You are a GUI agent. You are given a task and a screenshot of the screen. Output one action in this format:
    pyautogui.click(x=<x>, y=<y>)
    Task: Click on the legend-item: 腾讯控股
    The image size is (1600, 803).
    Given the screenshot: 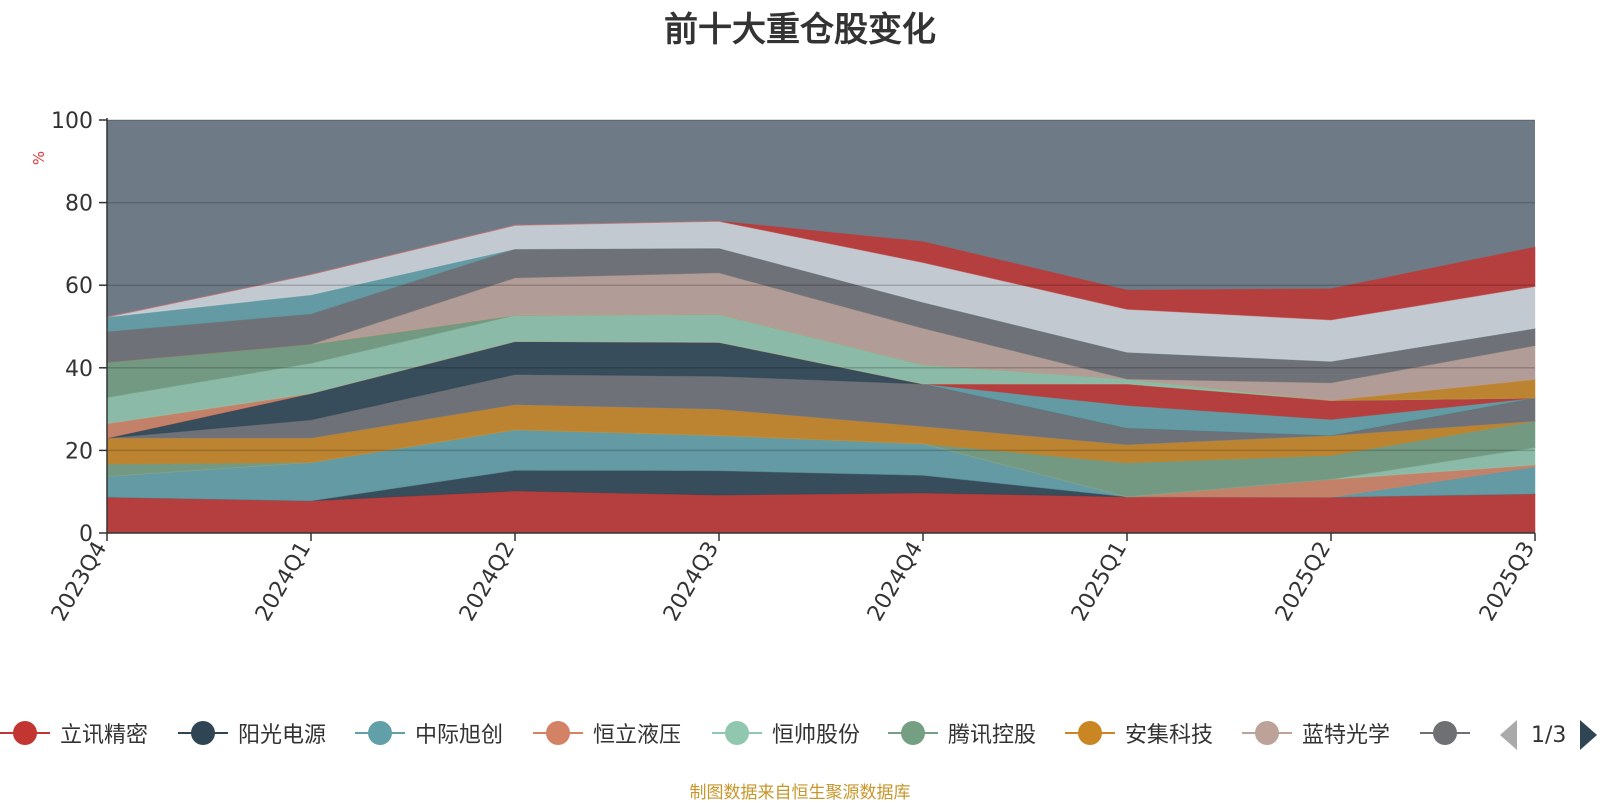 What is the action you would take?
    pyautogui.click(x=962, y=733)
    